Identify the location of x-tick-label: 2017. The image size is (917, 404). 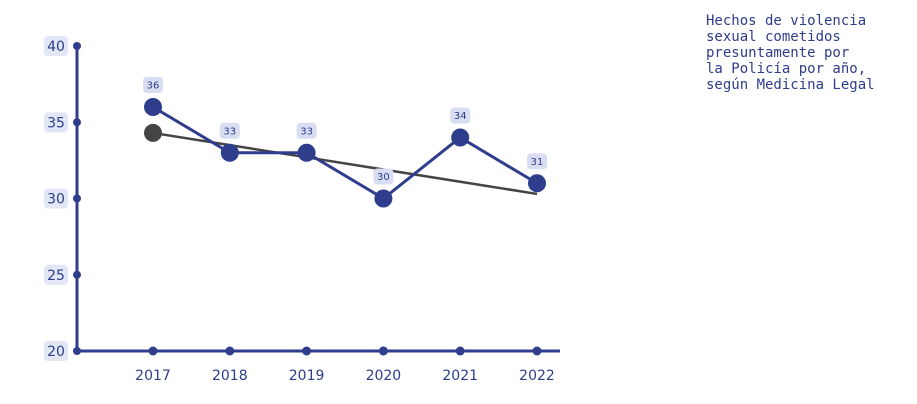
(153, 376).